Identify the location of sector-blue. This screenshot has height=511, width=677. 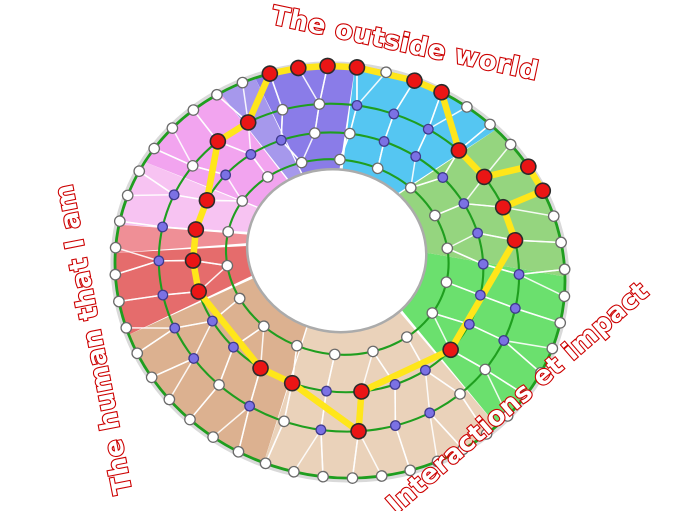
(419, 130).